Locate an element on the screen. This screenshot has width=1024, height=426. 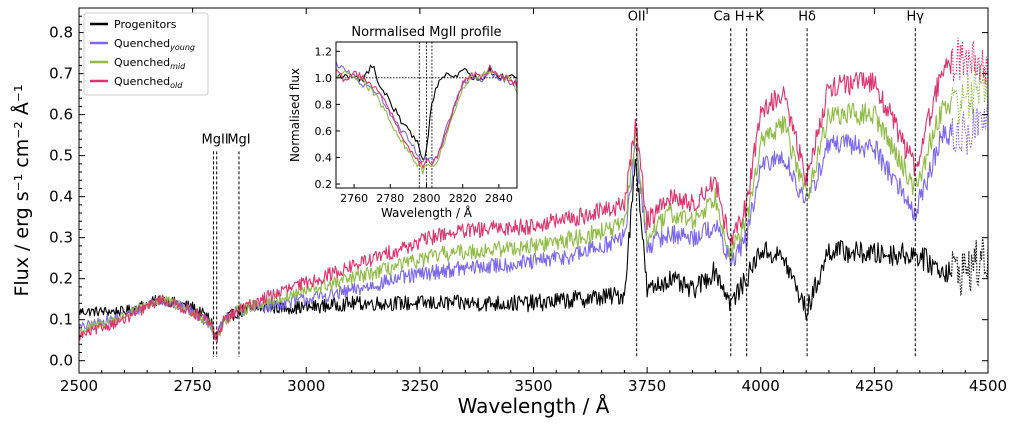
y-tick-label: 0.8 is located at coordinates (61, 33).